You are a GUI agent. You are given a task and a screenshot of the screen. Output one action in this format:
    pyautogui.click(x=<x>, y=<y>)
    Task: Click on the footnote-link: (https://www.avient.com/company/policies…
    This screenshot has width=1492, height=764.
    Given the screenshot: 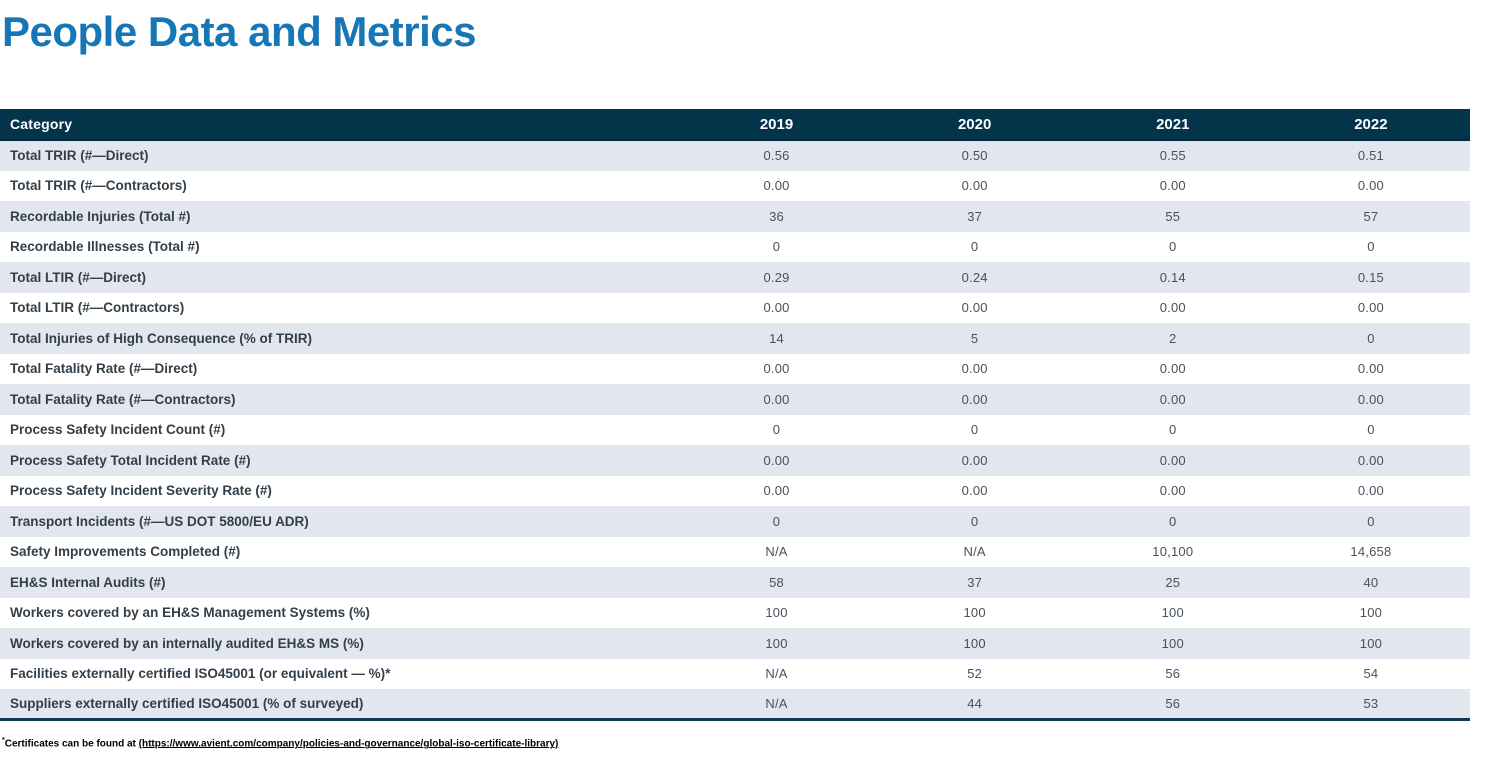 What is the action you would take?
    pyautogui.click(x=348, y=744)
    